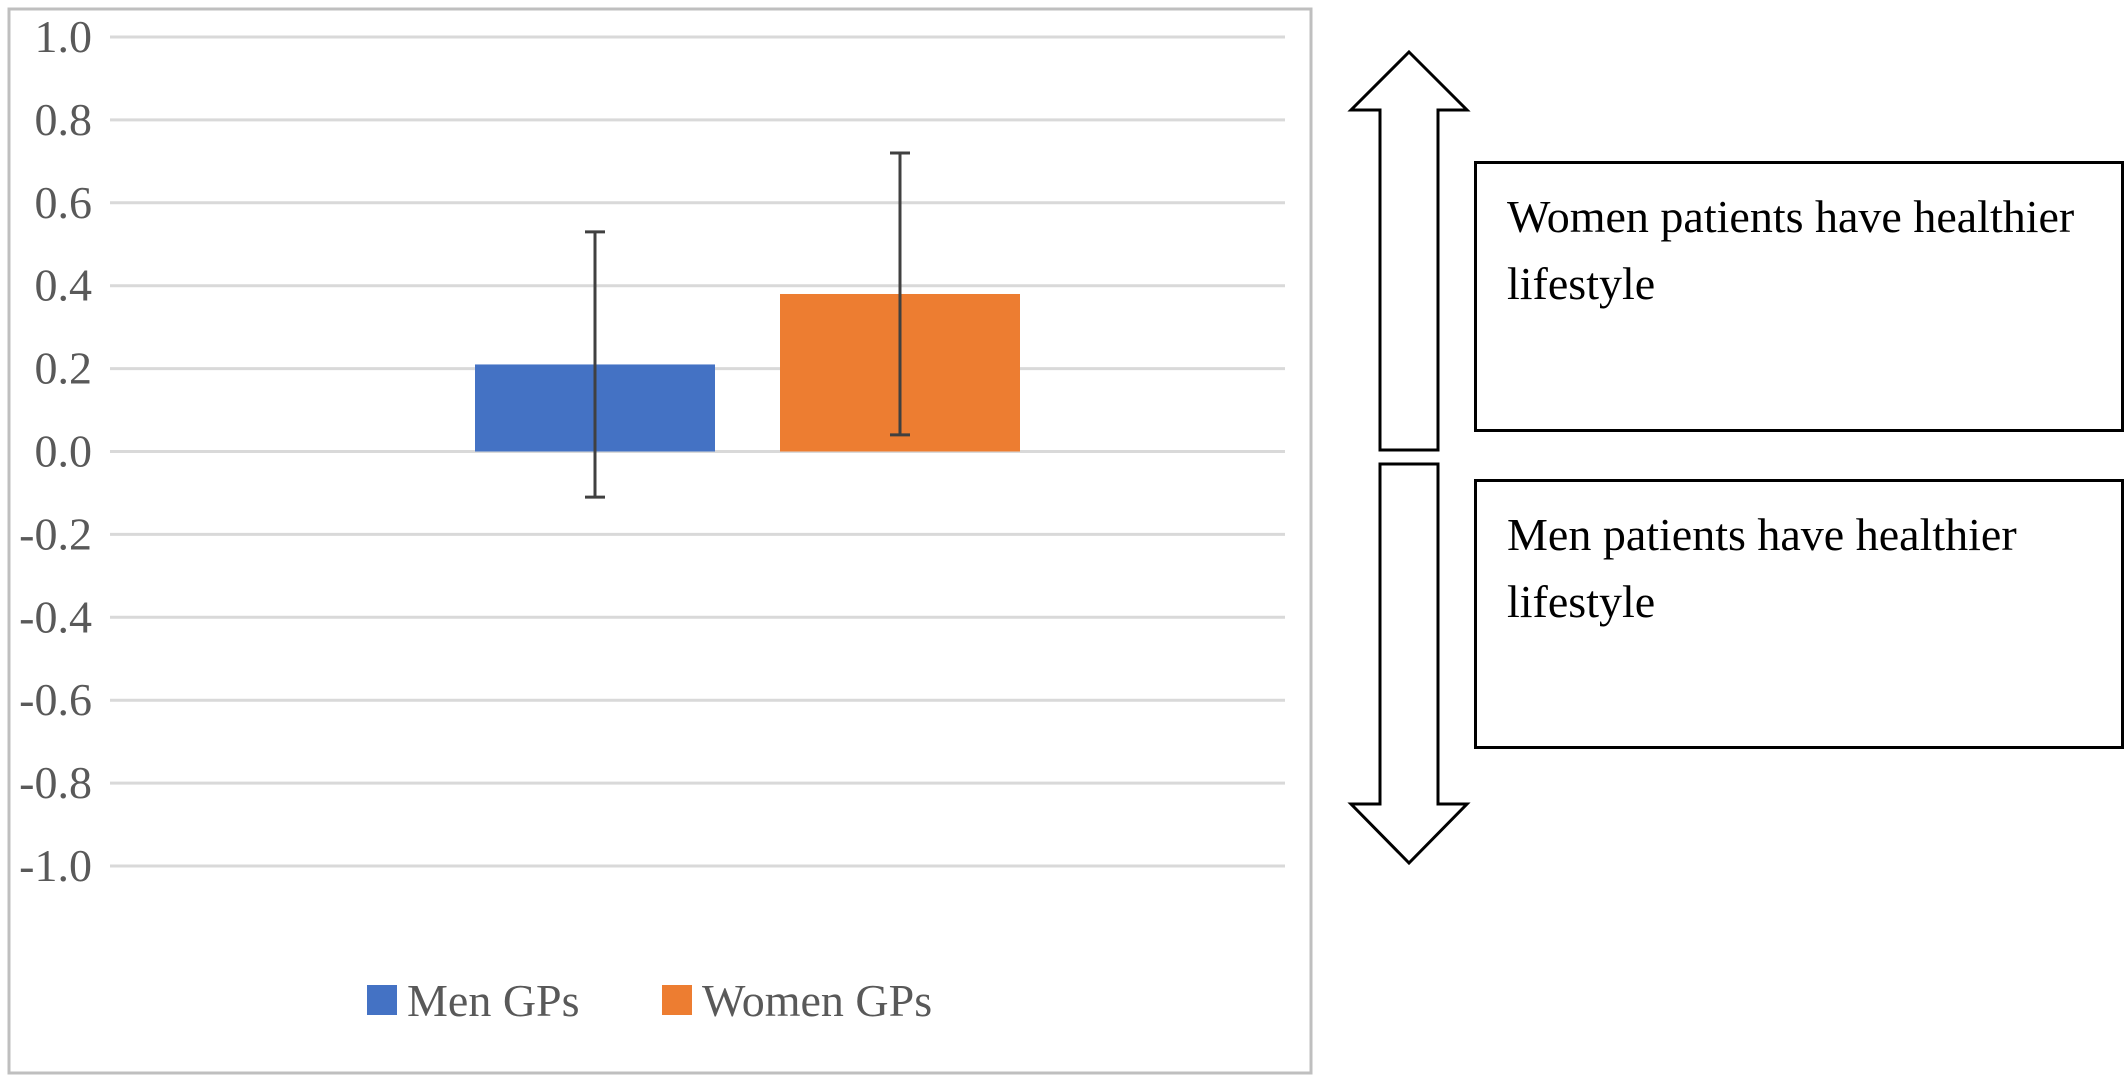 Image resolution: width=2128 pixels, height=1081 pixels. Describe the element at coordinates (1409, 664) in the screenshot. I see `down-arrow` at that location.